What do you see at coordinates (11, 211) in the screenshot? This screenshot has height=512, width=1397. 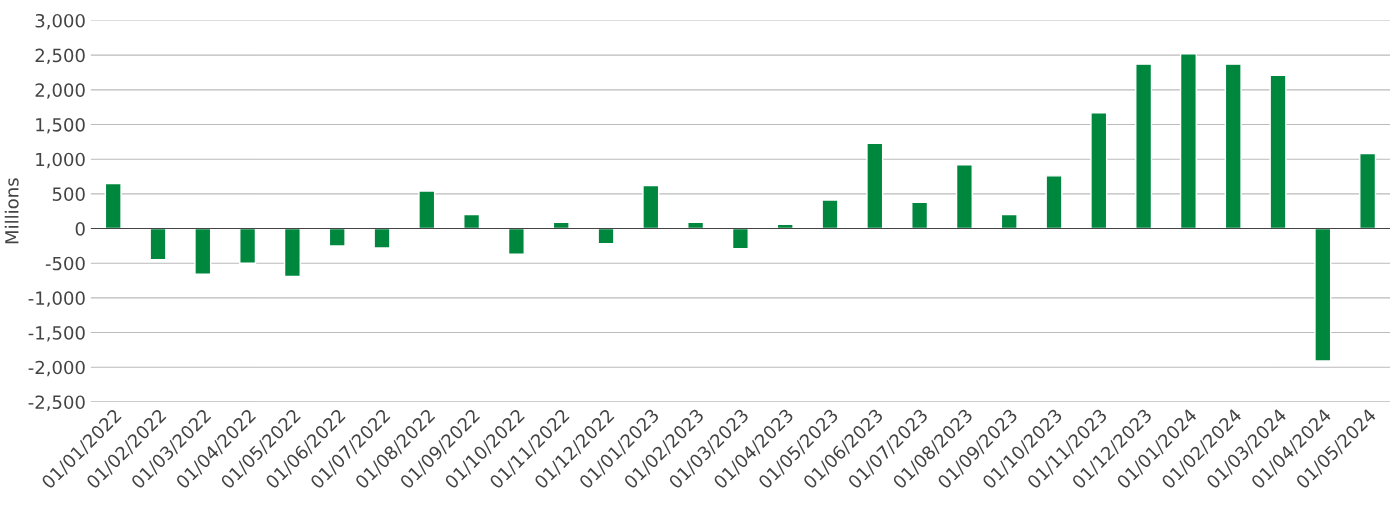 I see `y-axis-title: Millions` at bounding box center [11, 211].